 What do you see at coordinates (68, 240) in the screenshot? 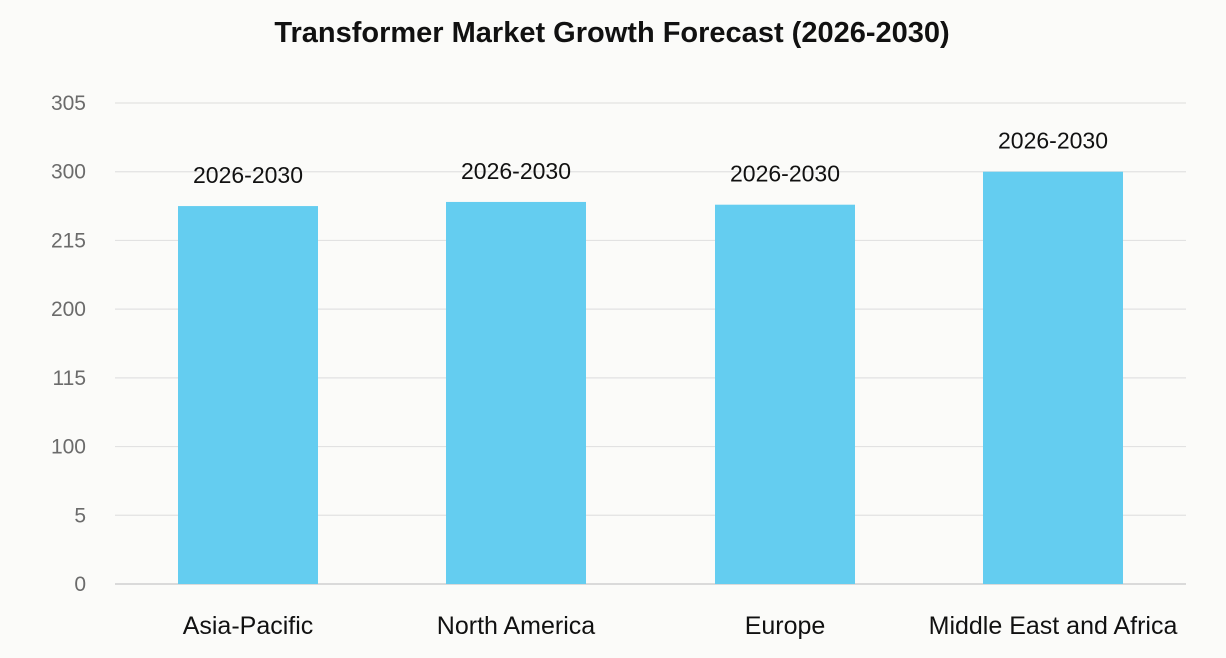
I see `y-tick-label: 215` at bounding box center [68, 240].